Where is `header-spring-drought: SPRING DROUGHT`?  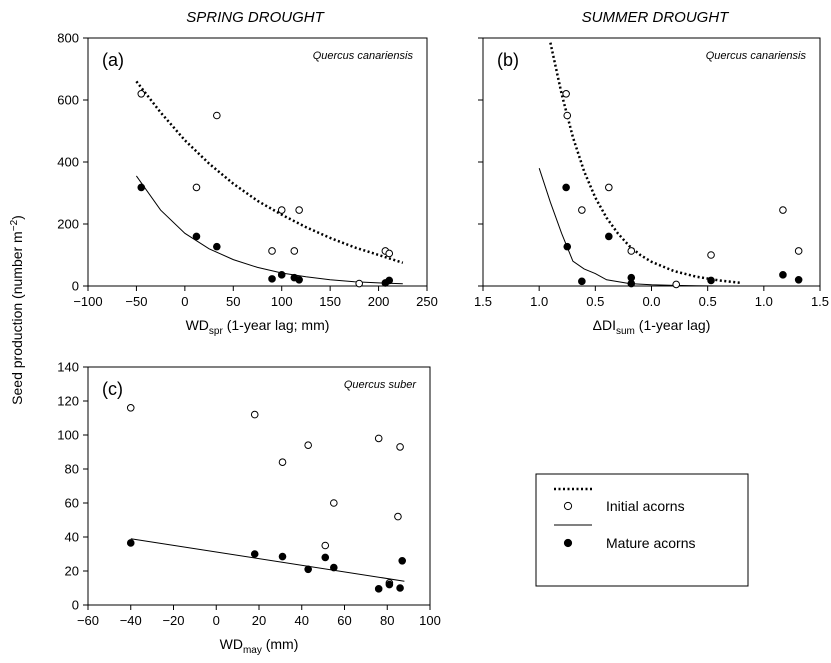
header-spring-drought: SPRING DROUGHT is located at coordinates (255, 17).